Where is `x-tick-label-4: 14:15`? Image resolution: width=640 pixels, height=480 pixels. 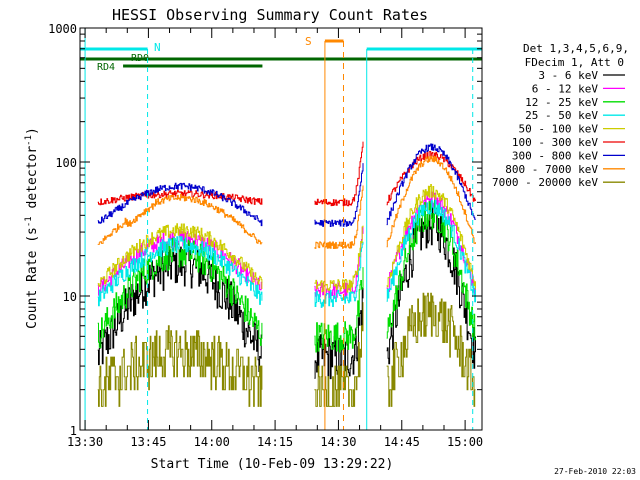
x-tick-label-4: 14:15 is located at coordinates (275, 442).